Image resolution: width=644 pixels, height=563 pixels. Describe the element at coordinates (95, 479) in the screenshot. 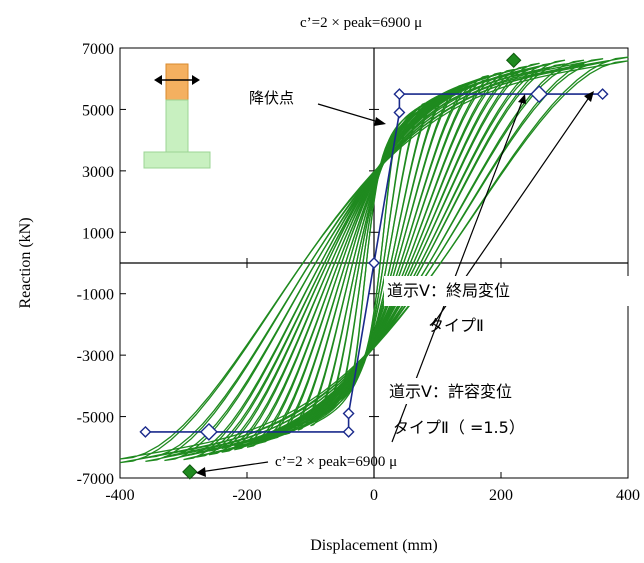

I see `y-tick-label: -7000` at that location.